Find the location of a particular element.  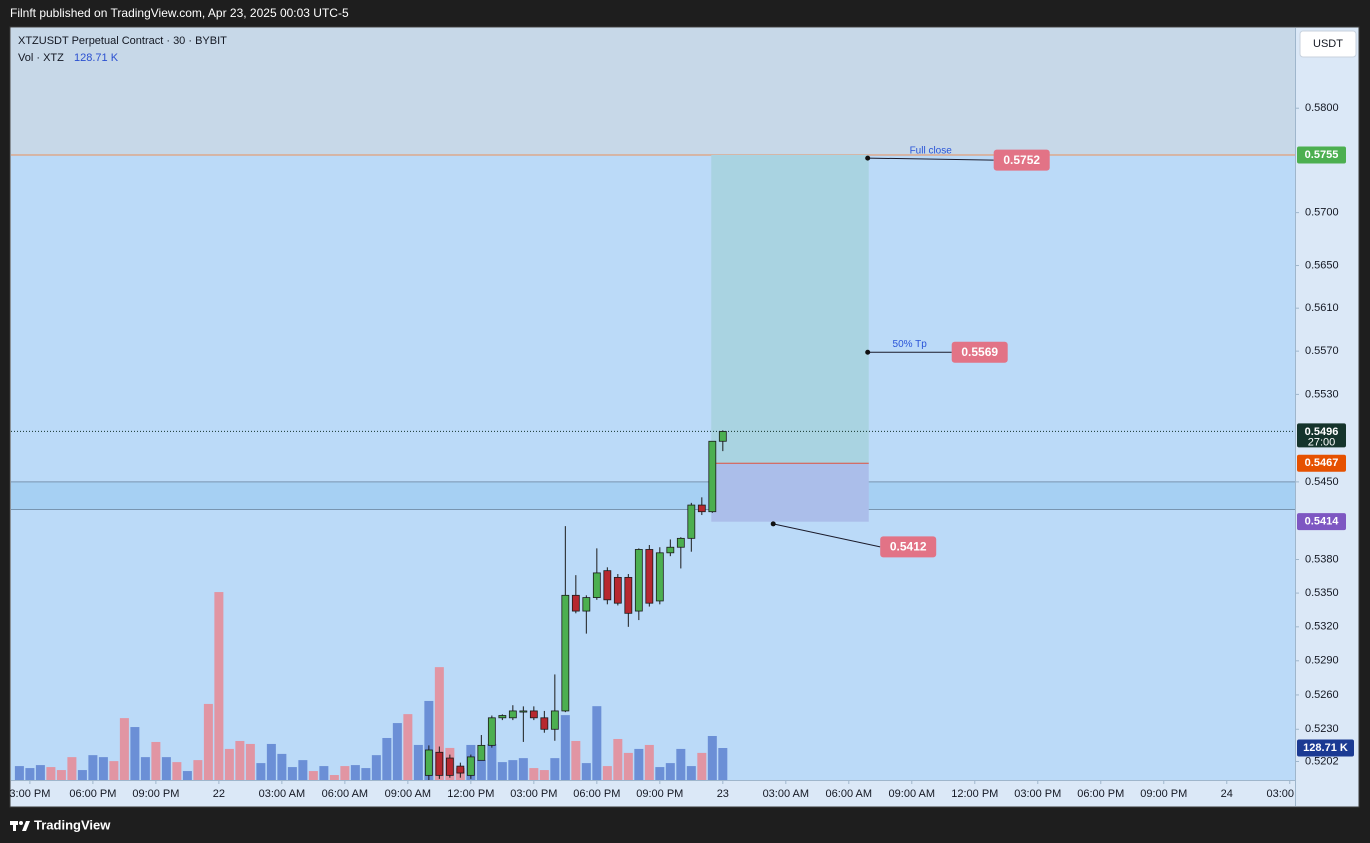

x-tick-label: 3:00 PM is located at coordinates (29, 794).